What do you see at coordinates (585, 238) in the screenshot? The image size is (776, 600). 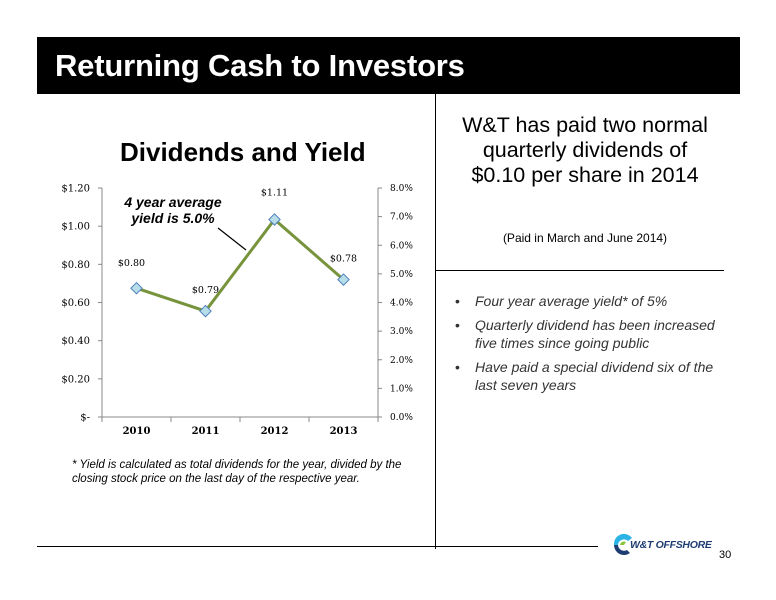 I see `dividend-subnote: (Paid in March and June 2014)` at bounding box center [585, 238].